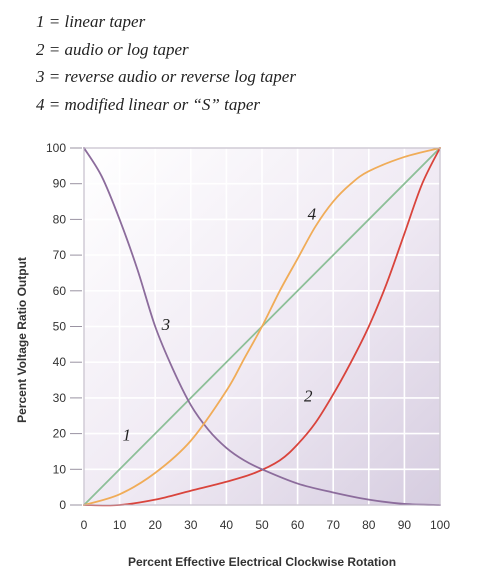 The width and height of the screenshot is (478, 581). What do you see at coordinates (298, 525) in the screenshot?
I see `x-tick-label: 60` at bounding box center [298, 525].